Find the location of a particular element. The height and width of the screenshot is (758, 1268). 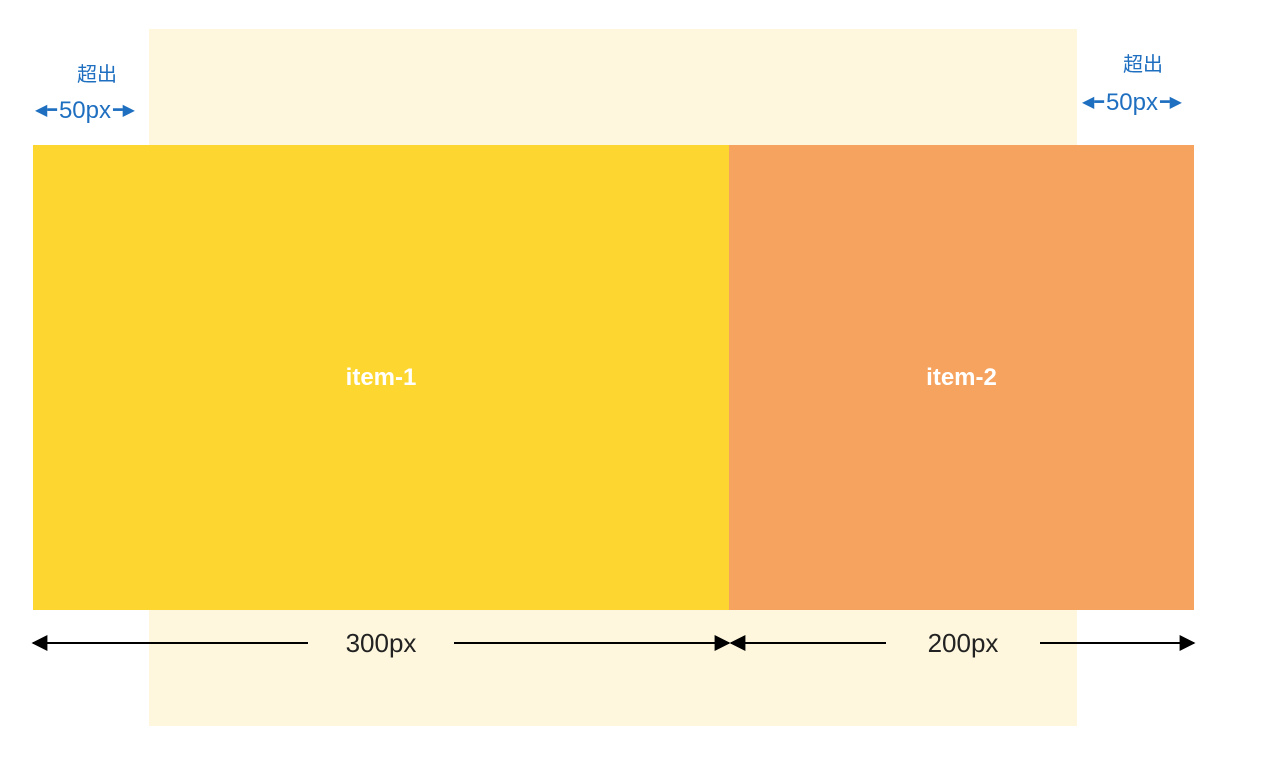

flex-item-1-label: item-1 is located at coordinates (381, 377).